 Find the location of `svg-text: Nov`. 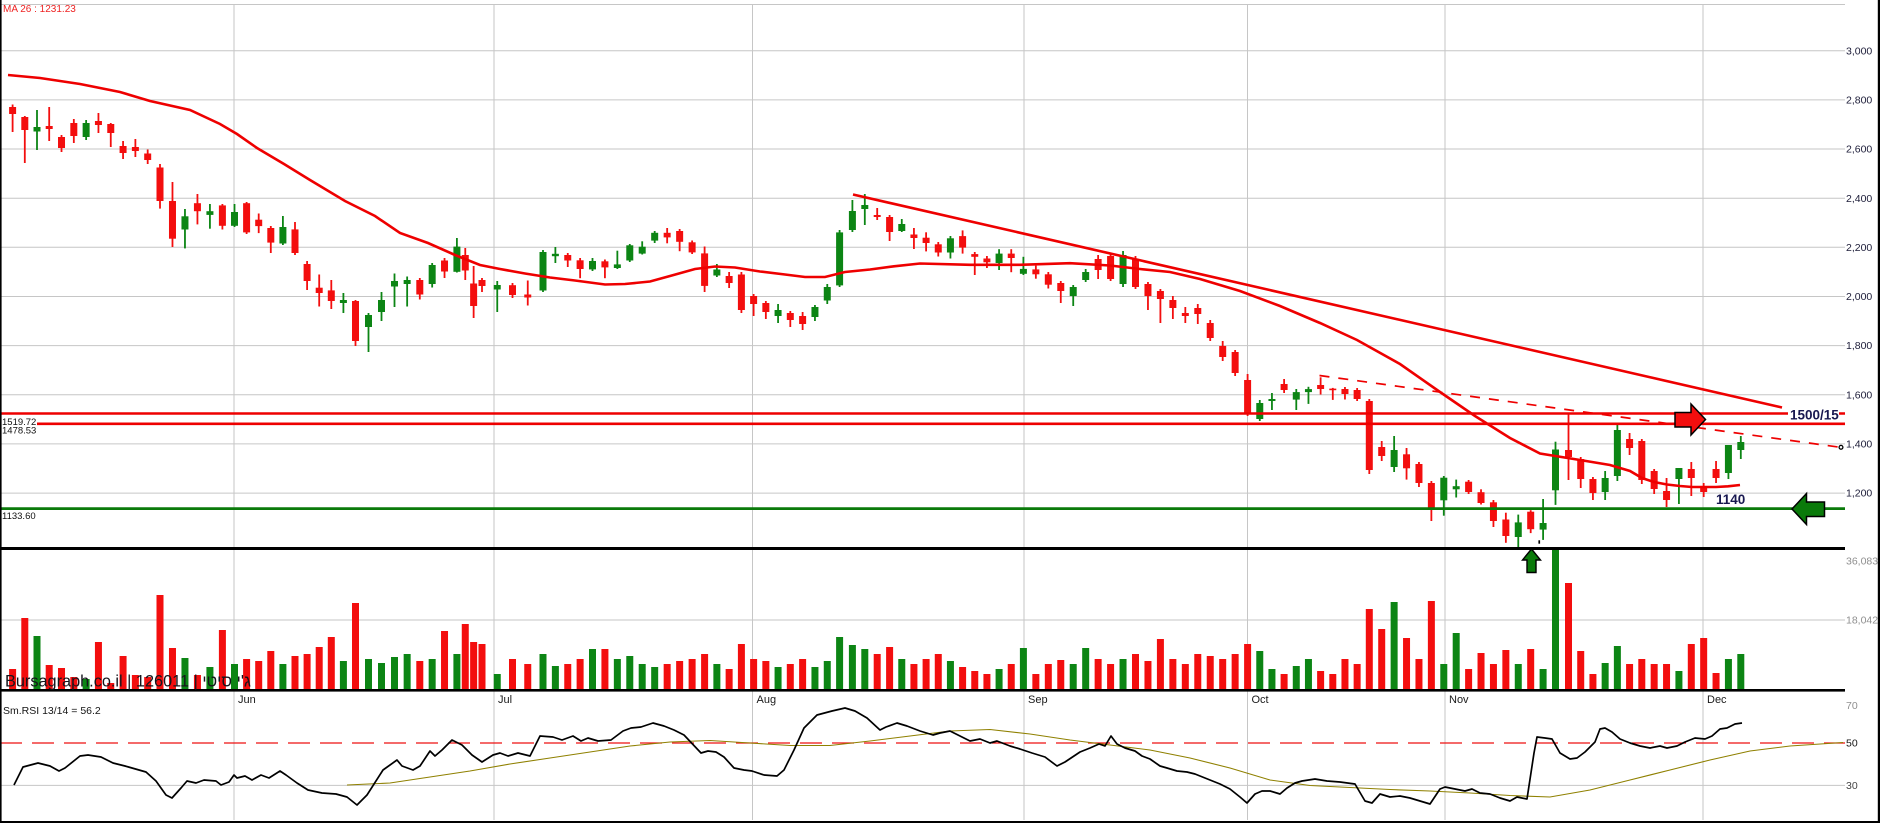

svg-text: Nov is located at coordinates (1459, 700).